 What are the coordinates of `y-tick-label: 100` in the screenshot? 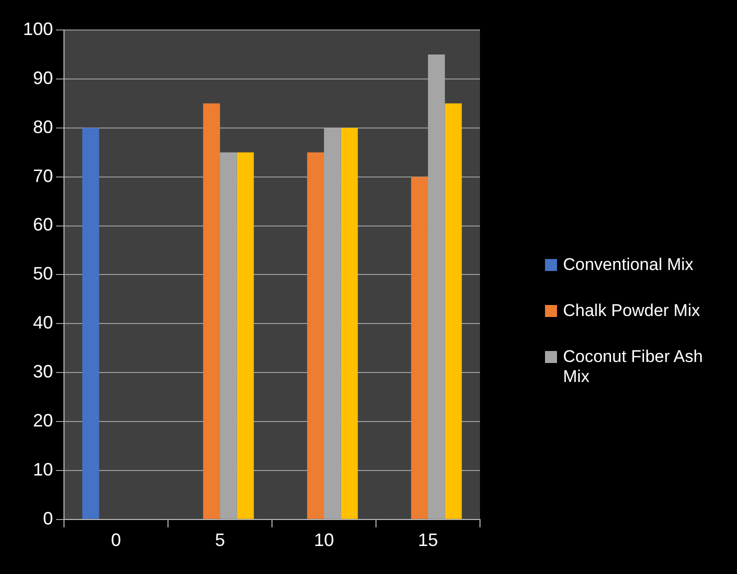 It's located at (38, 28).